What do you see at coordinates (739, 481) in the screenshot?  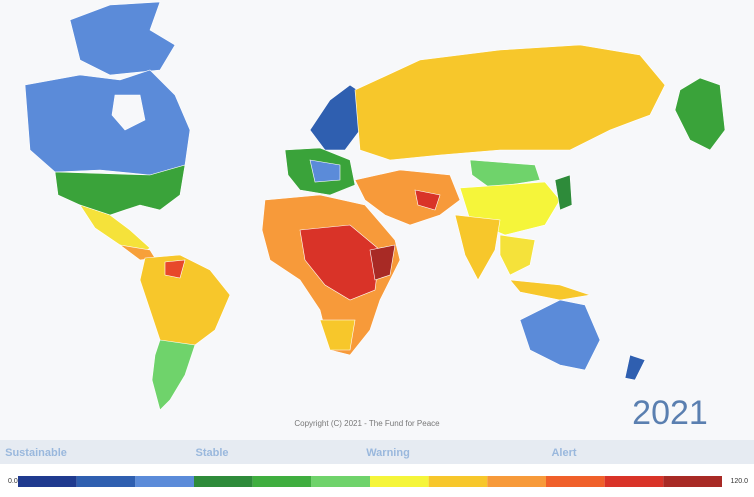 I see `scale-max: 120.0` at bounding box center [739, 481].